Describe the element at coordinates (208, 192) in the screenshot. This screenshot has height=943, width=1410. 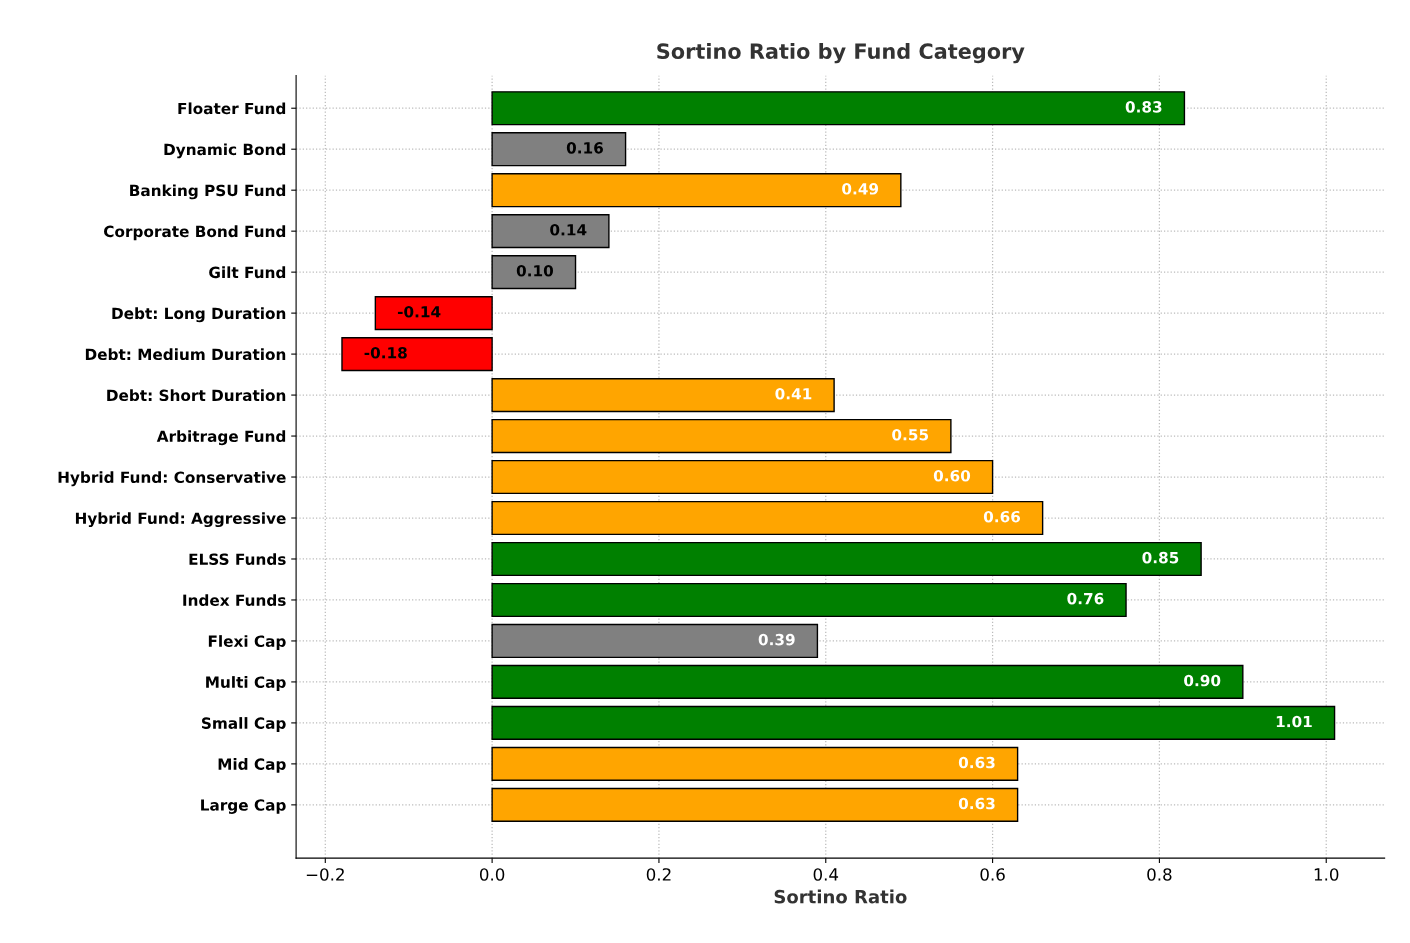
I see `y-tick-label: Banking PSU Fund` at that location.